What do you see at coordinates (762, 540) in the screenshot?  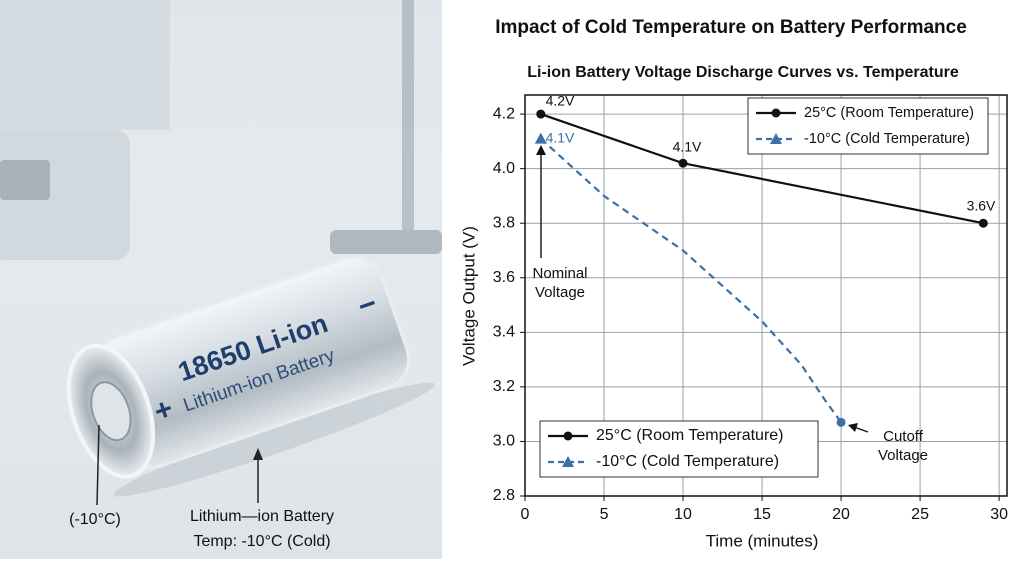 I see `x-axis-title: Time (minutes)` at bounding box center [762, 540].